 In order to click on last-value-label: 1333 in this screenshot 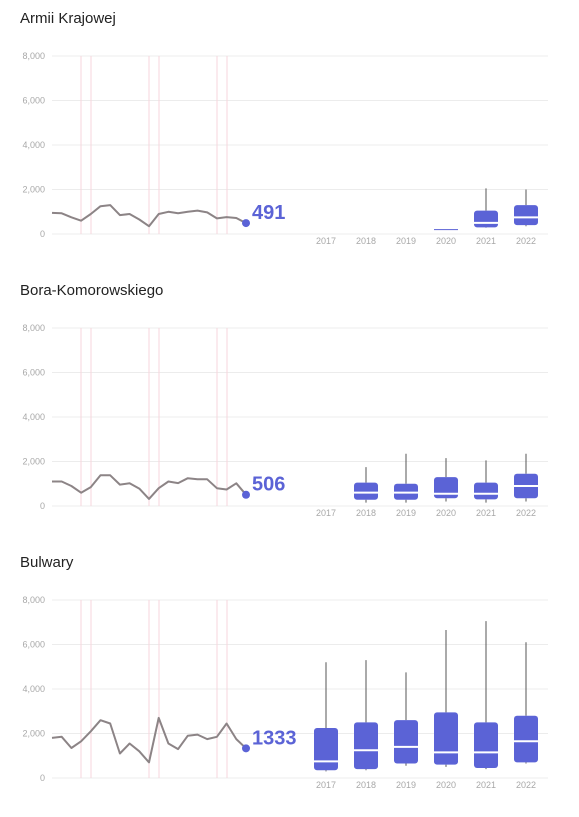, I will do `click(274, 738)`.